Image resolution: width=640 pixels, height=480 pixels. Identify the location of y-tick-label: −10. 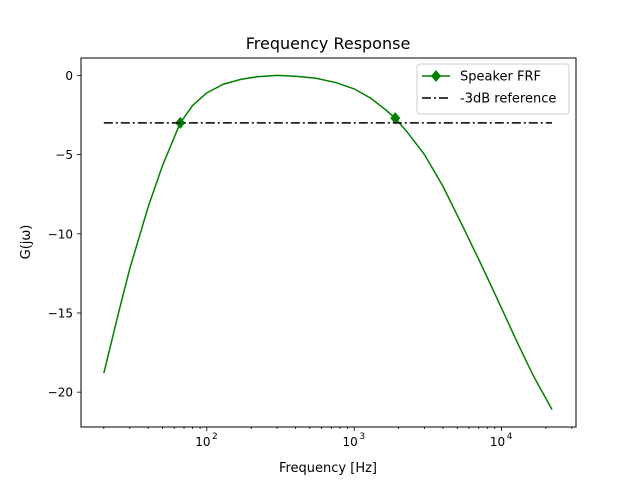
(60, 234).